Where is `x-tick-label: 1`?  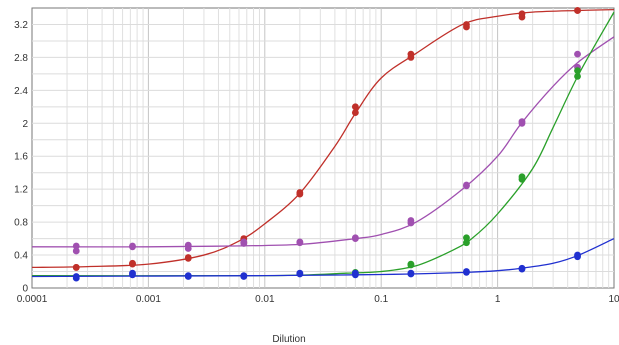 x-tick-label: 1 is located at coordinates (498, 299).